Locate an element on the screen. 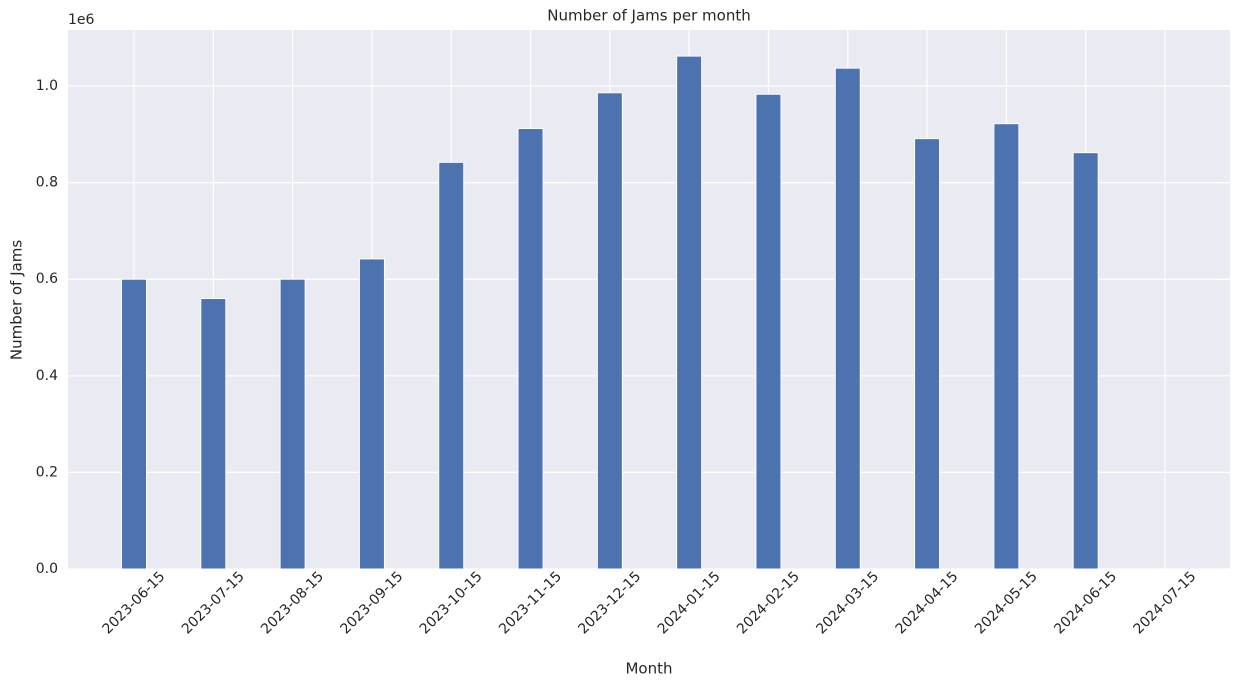  y-tick-label: 0.2 is located at coordinates (47, 472).